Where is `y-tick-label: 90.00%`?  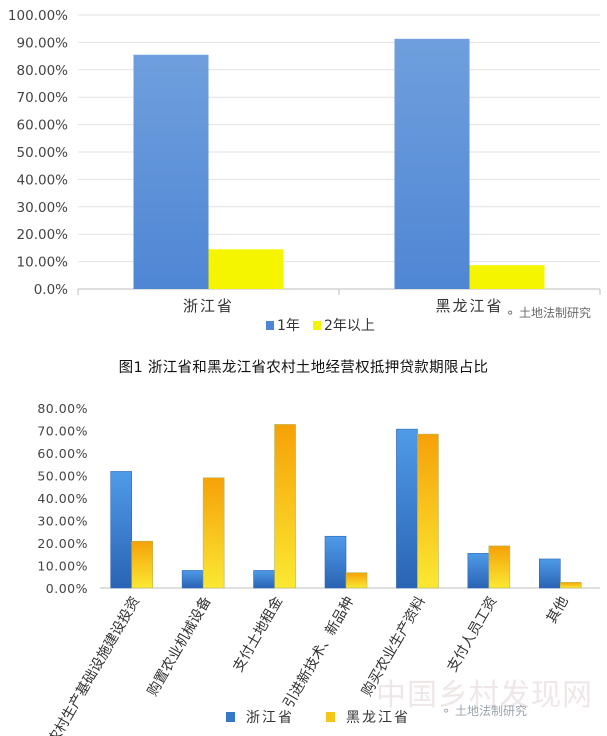
y-tick-label: 90.00% is located at coordinates (43, 43).